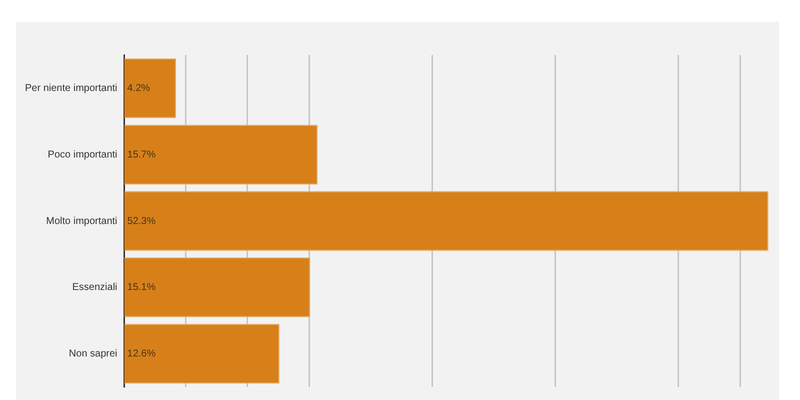 This screenshot has width=800, height=400. I want to click on y-tick-label: Non saprei, so click(93, 354).